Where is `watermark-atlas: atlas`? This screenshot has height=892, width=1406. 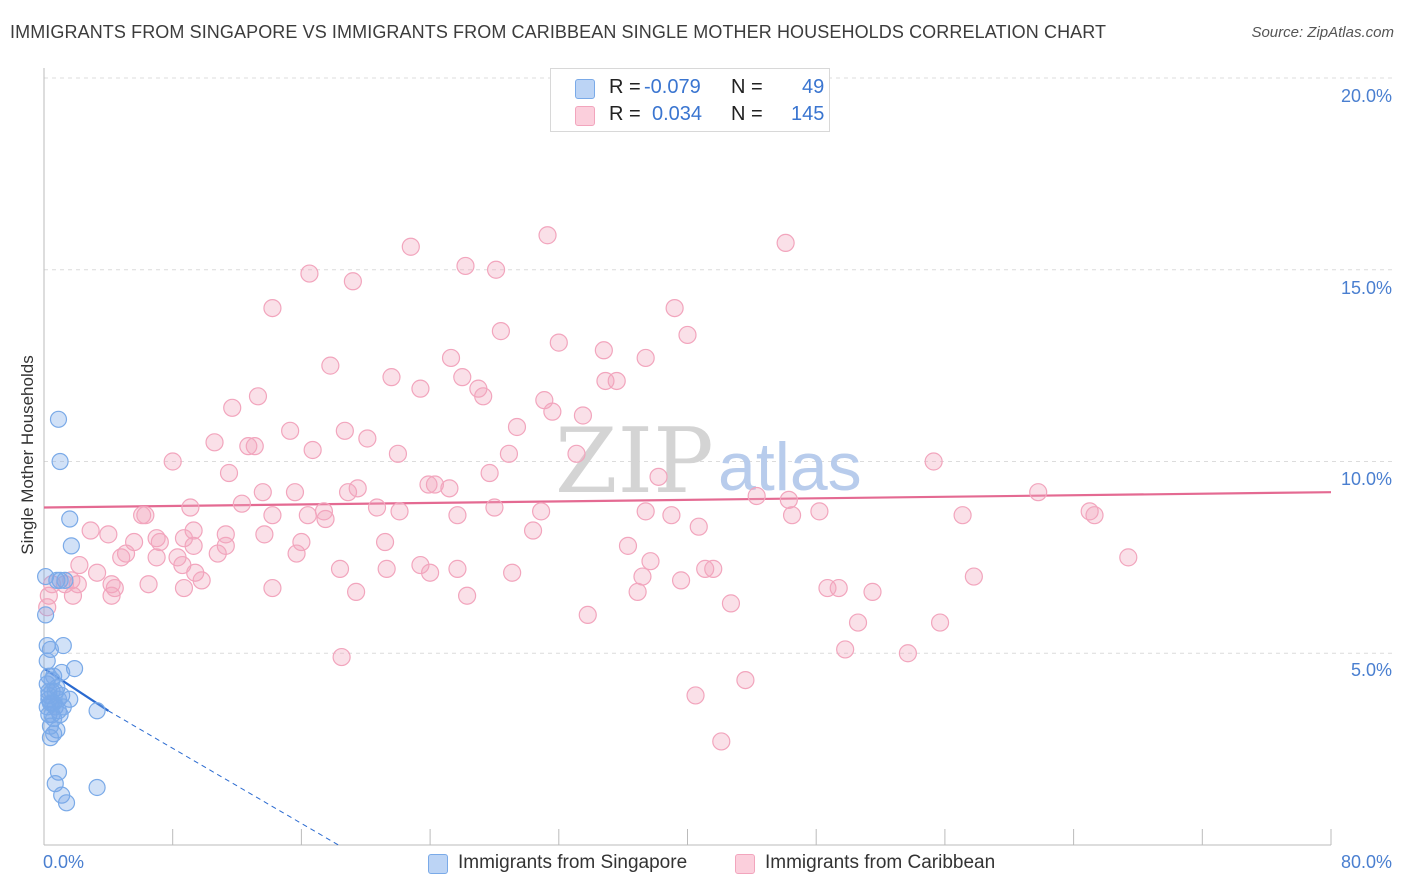
watermark-atlas: atlas is located at coordinates (790, 467).